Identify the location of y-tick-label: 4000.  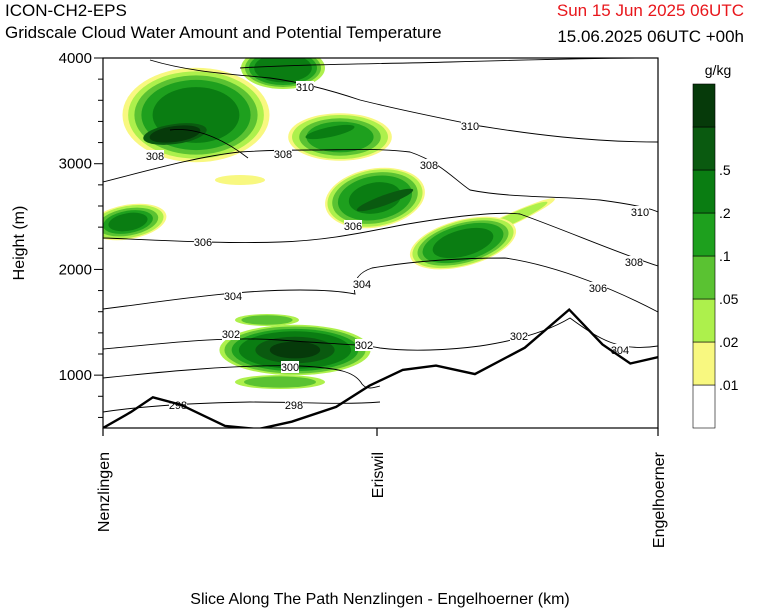
(75, 58).